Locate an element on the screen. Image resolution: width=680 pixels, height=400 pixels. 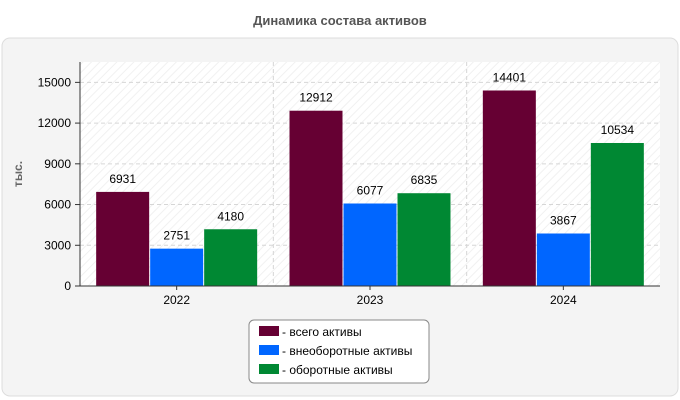
data-label: 6931 is located at coordinates (122, 179).